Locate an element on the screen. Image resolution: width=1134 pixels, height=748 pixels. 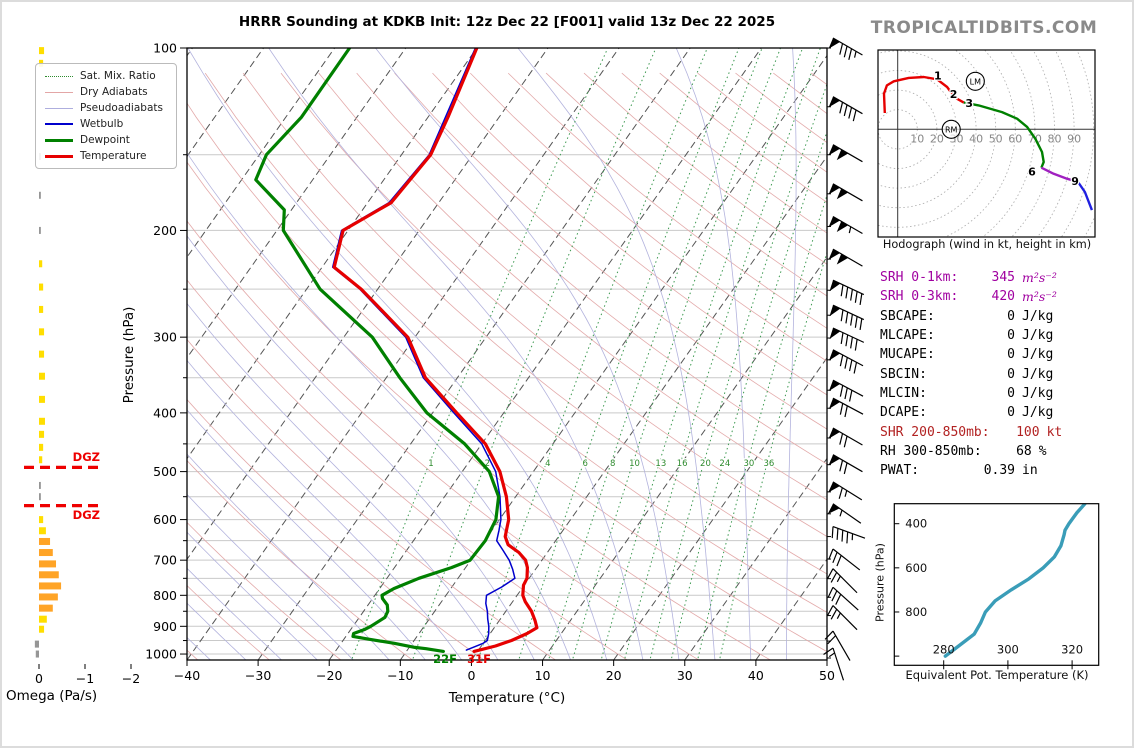
stat-label: DCAPE: is located at coordinates (903, 413).